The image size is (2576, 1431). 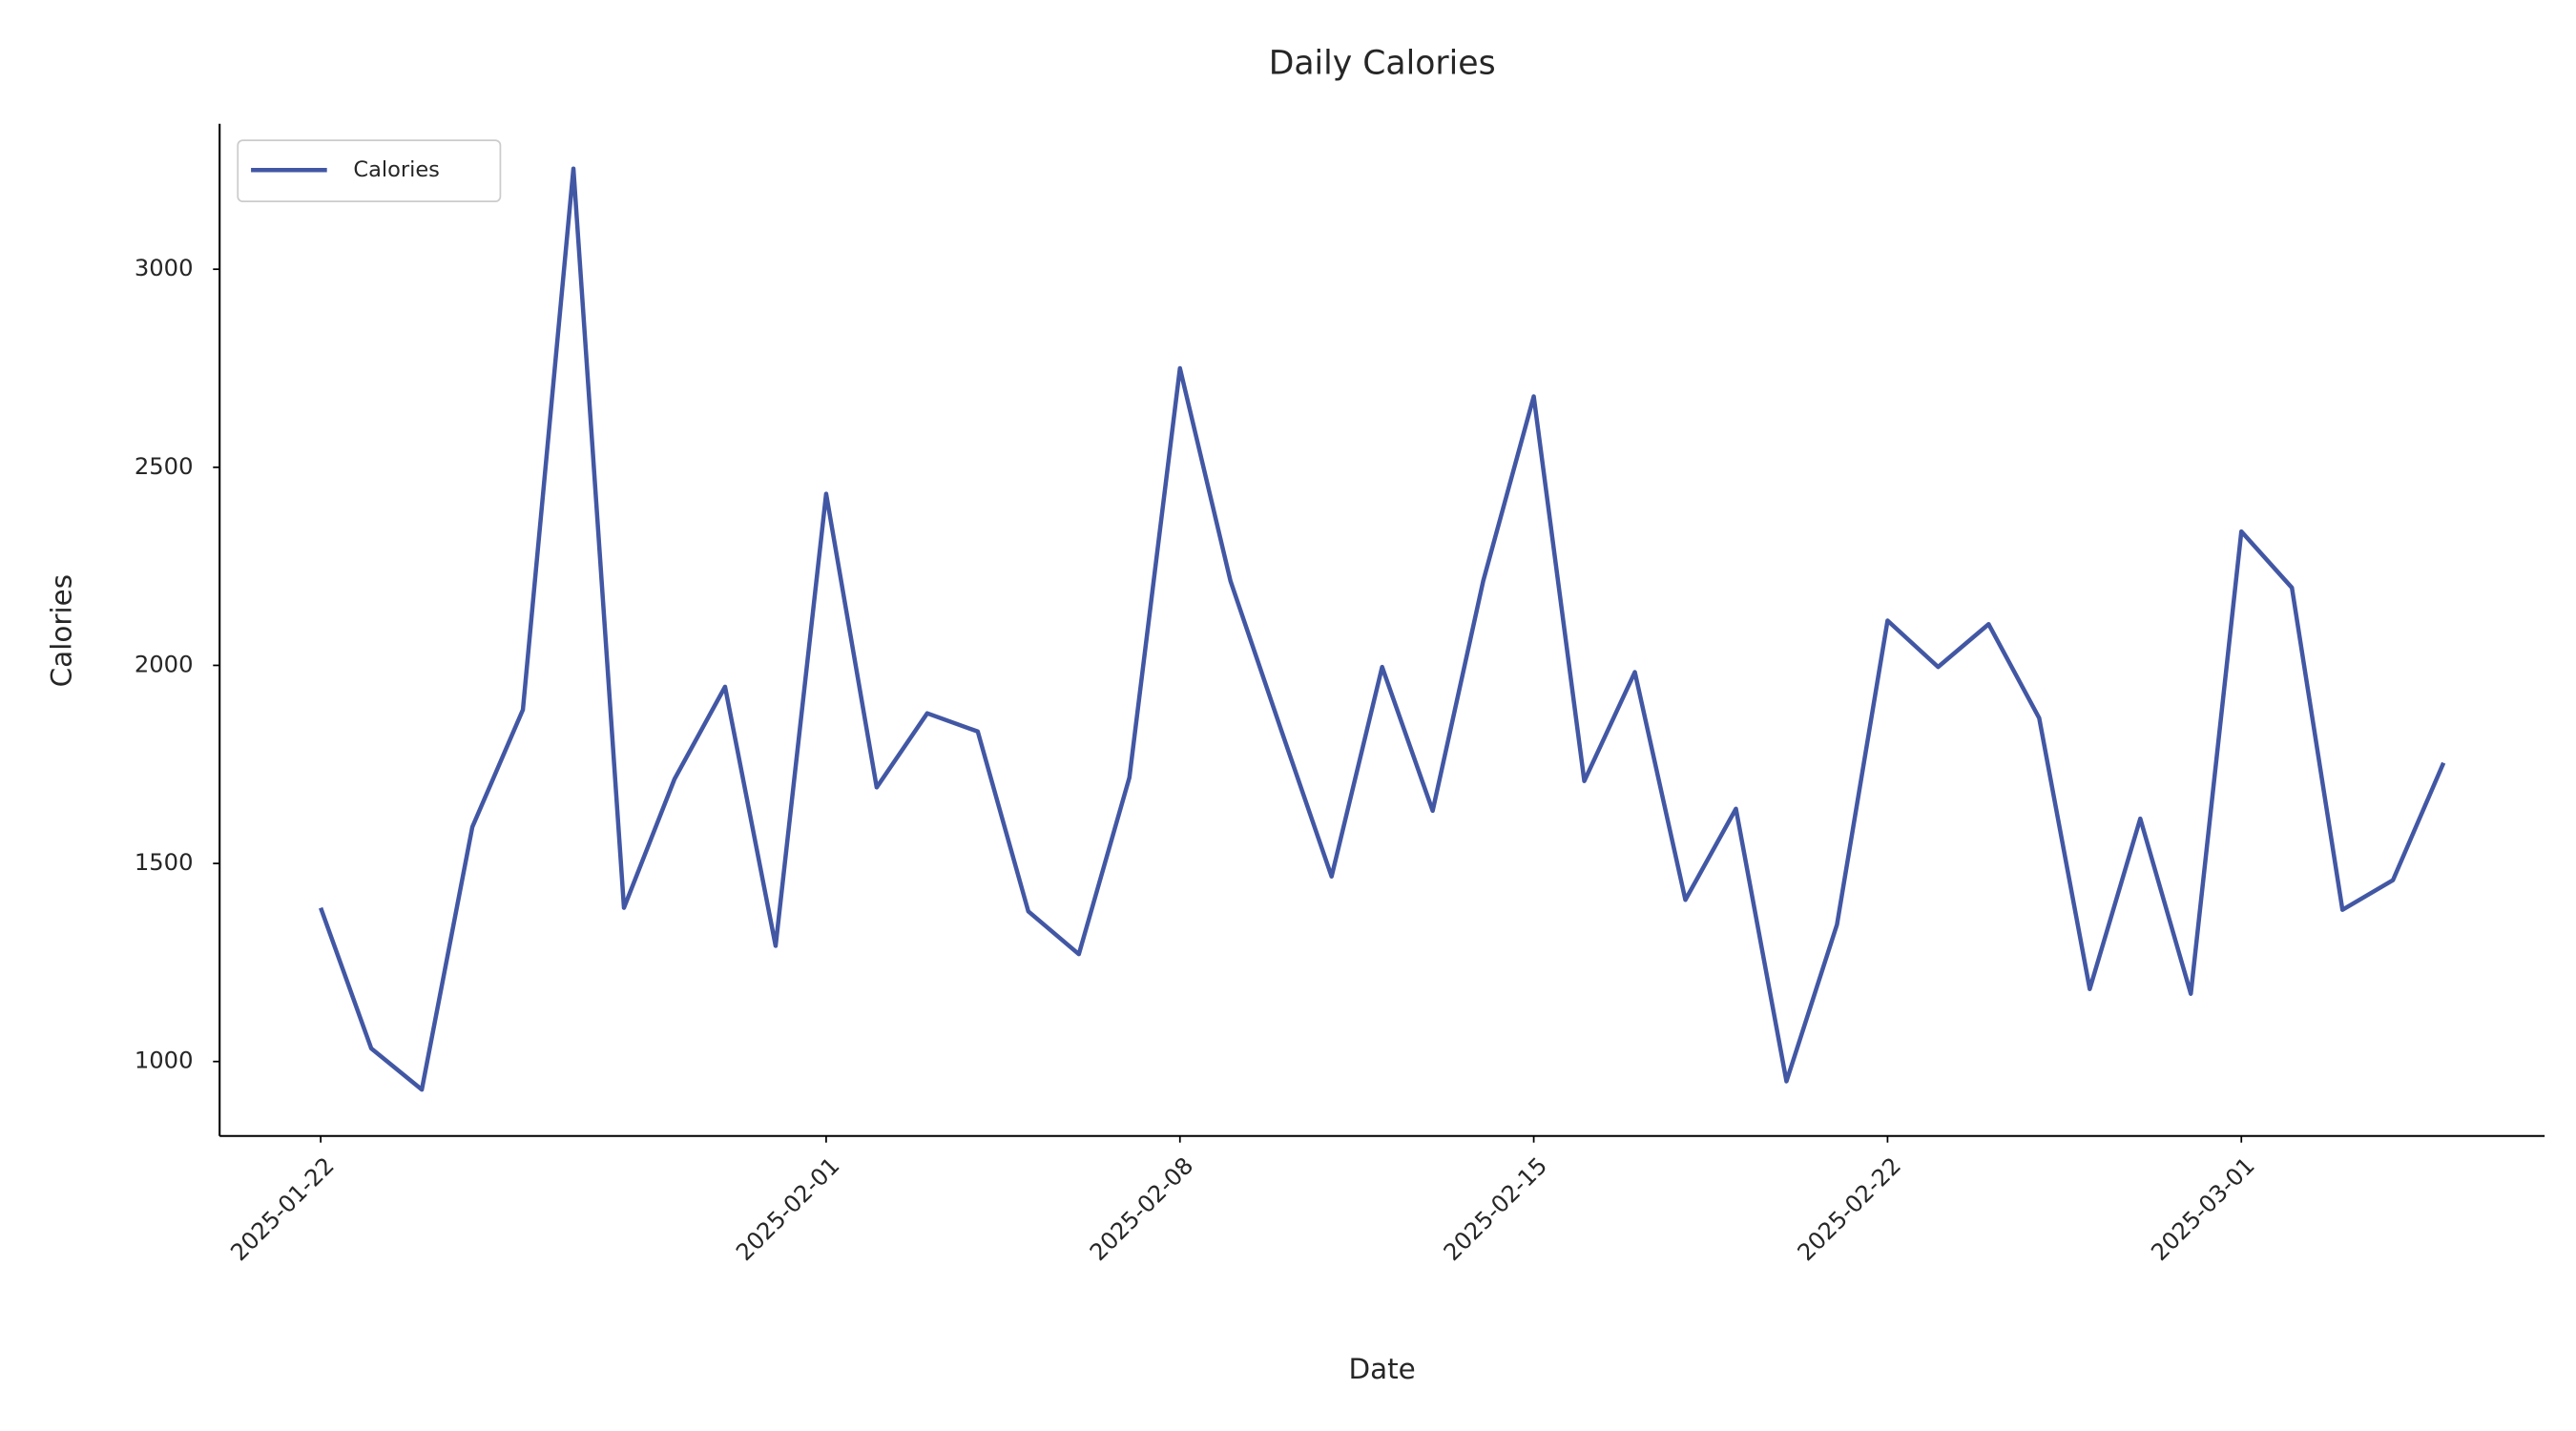 What do you see at coordinates (1849, 1209) in the screenshot?
I see `x-tick-label: 2025-02-22` at bounding box center [1849, 1209].